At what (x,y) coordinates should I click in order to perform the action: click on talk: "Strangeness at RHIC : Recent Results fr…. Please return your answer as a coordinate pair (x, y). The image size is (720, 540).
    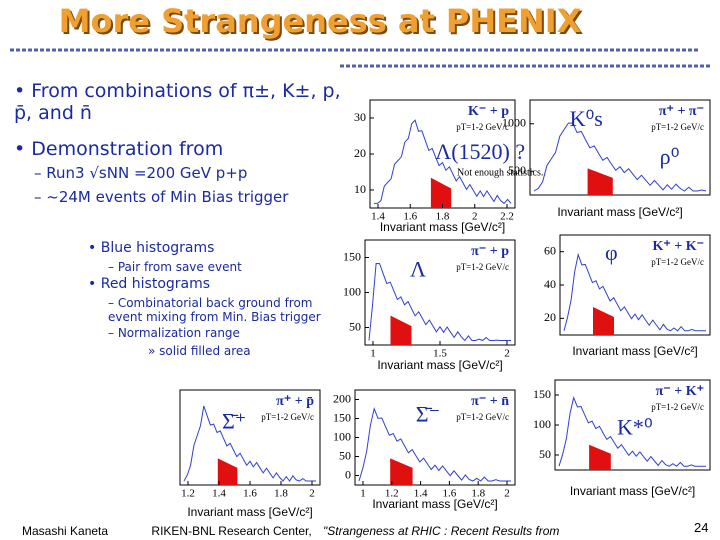
    Looking at the image, I should click on (441, 531).